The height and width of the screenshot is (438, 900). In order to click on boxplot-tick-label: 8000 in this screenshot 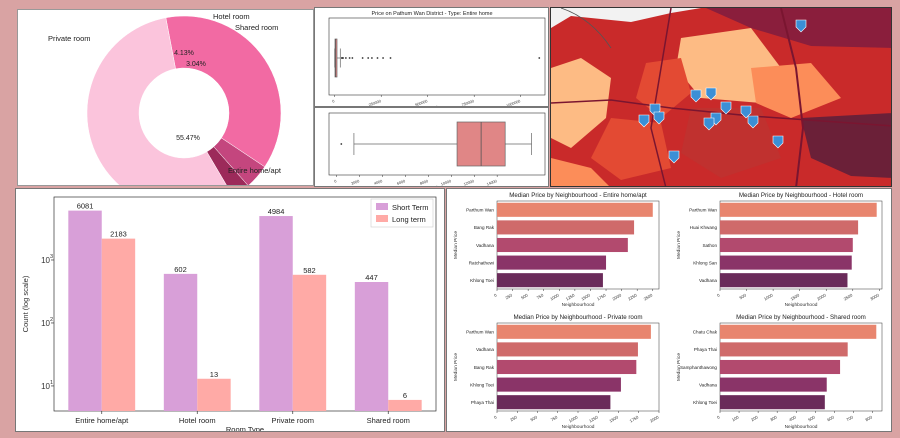, I will do `click(423, 182)`.